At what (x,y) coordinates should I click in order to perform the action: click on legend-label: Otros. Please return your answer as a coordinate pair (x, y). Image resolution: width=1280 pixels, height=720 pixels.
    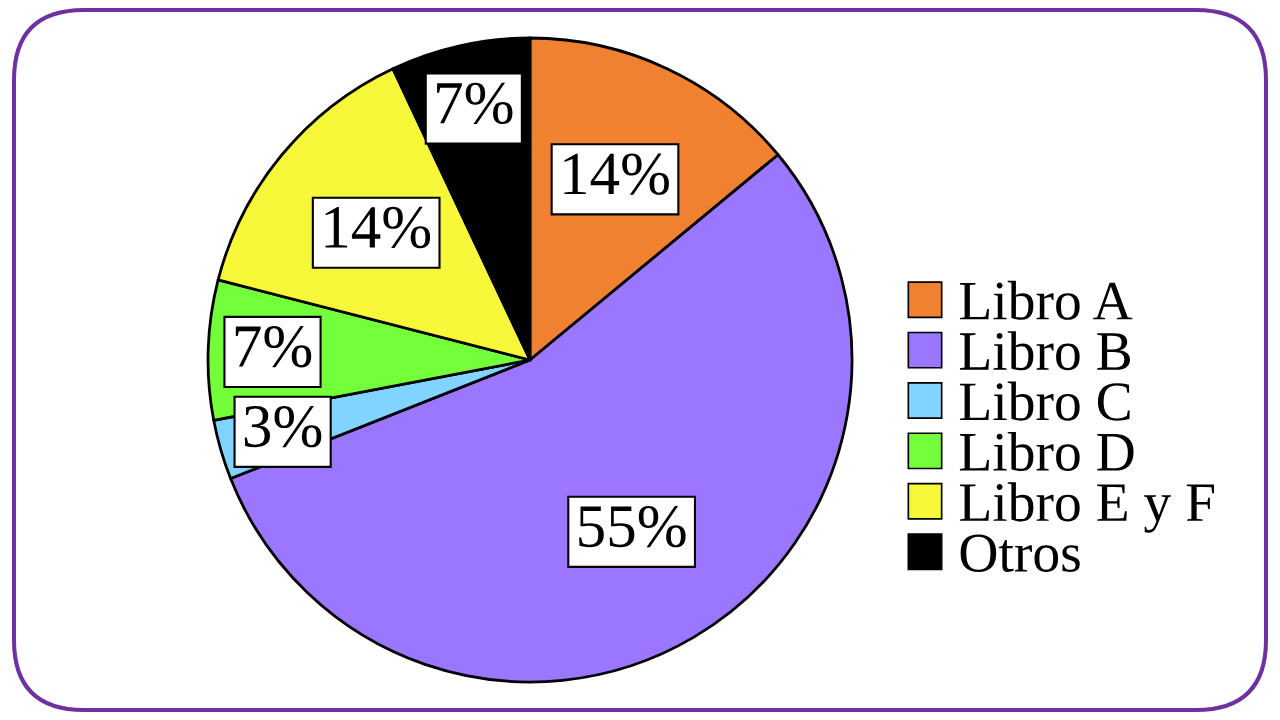
    Looking at the image, I should click on (1020, 553).